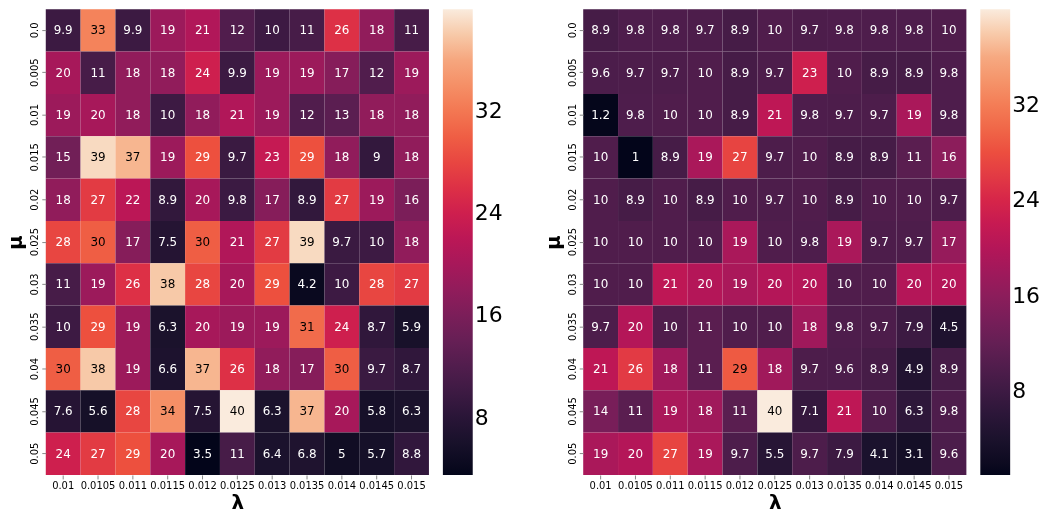 The width and height of the screenshot is (1045, 514). What do you see at coordinates (307, 284) in the screenshot?
I see `data-label: 4.2` at bounding box center [307, 284].